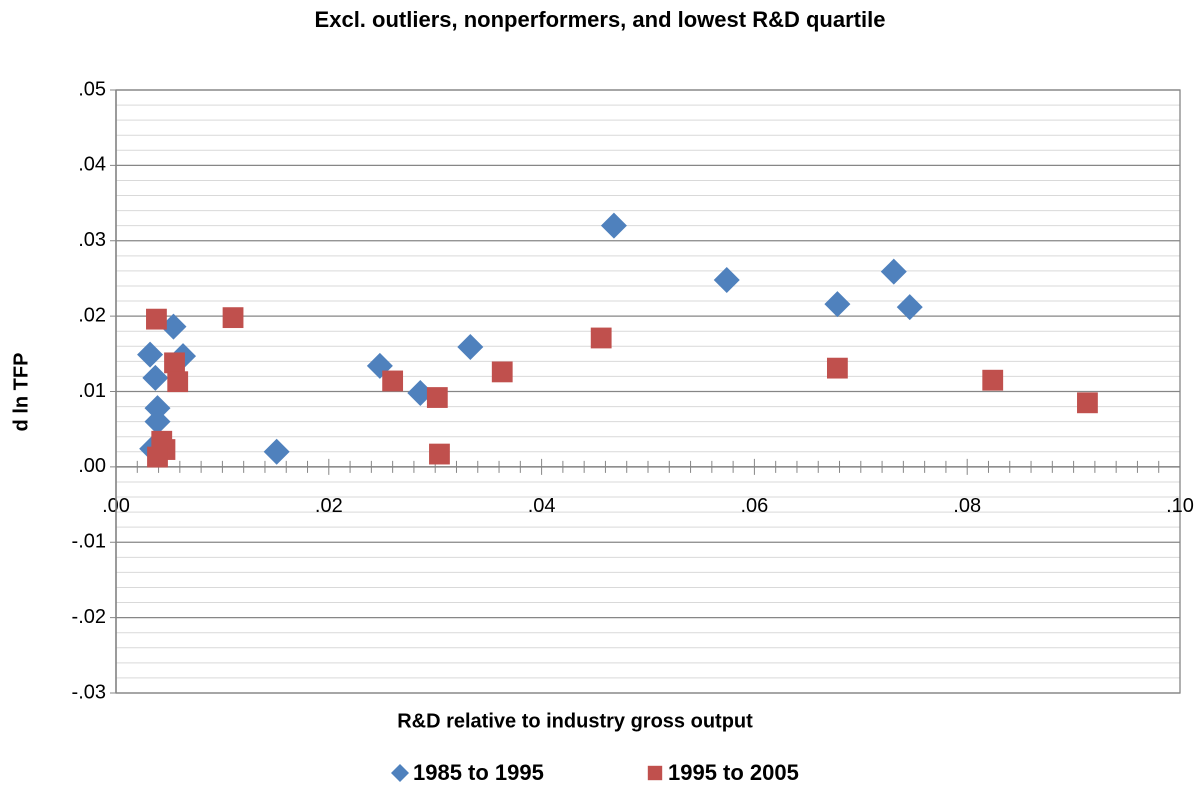 The width and height of the screenshot is (1201, 798). I want to click on x-tick-label: .02, so click(329, 506).